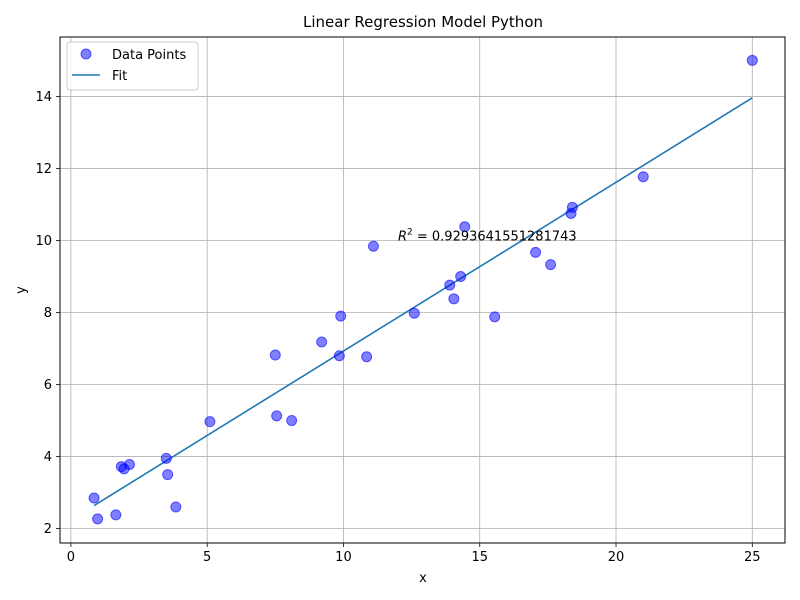  Describe the element at coordinates (423, 578) in the screenshot. I see `x-axis-label: x` at that location.